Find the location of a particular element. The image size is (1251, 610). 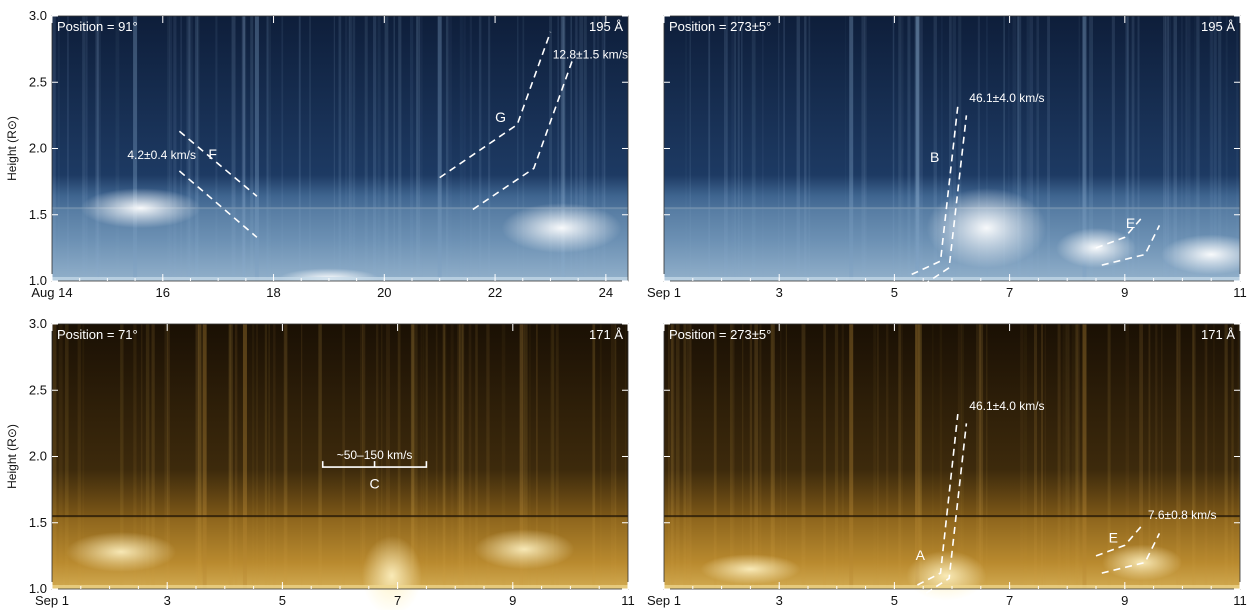

x-tick-label: 24 is located at coordinates (606, 292).